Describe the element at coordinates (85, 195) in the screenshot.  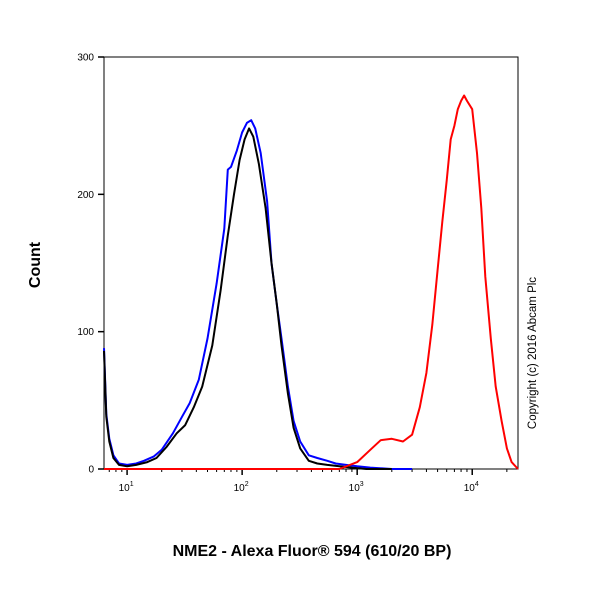
I see `y-tick-label-2: 200` at that location.